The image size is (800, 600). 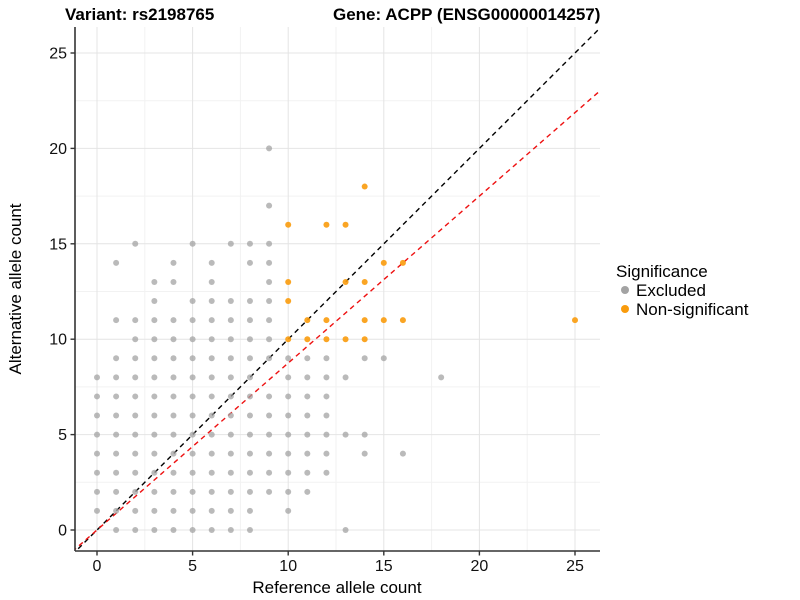 What do you see at coordinates (58, 244) in the screenshot?
I see `y-tick-label: 15` at bounding box center [58, 244].